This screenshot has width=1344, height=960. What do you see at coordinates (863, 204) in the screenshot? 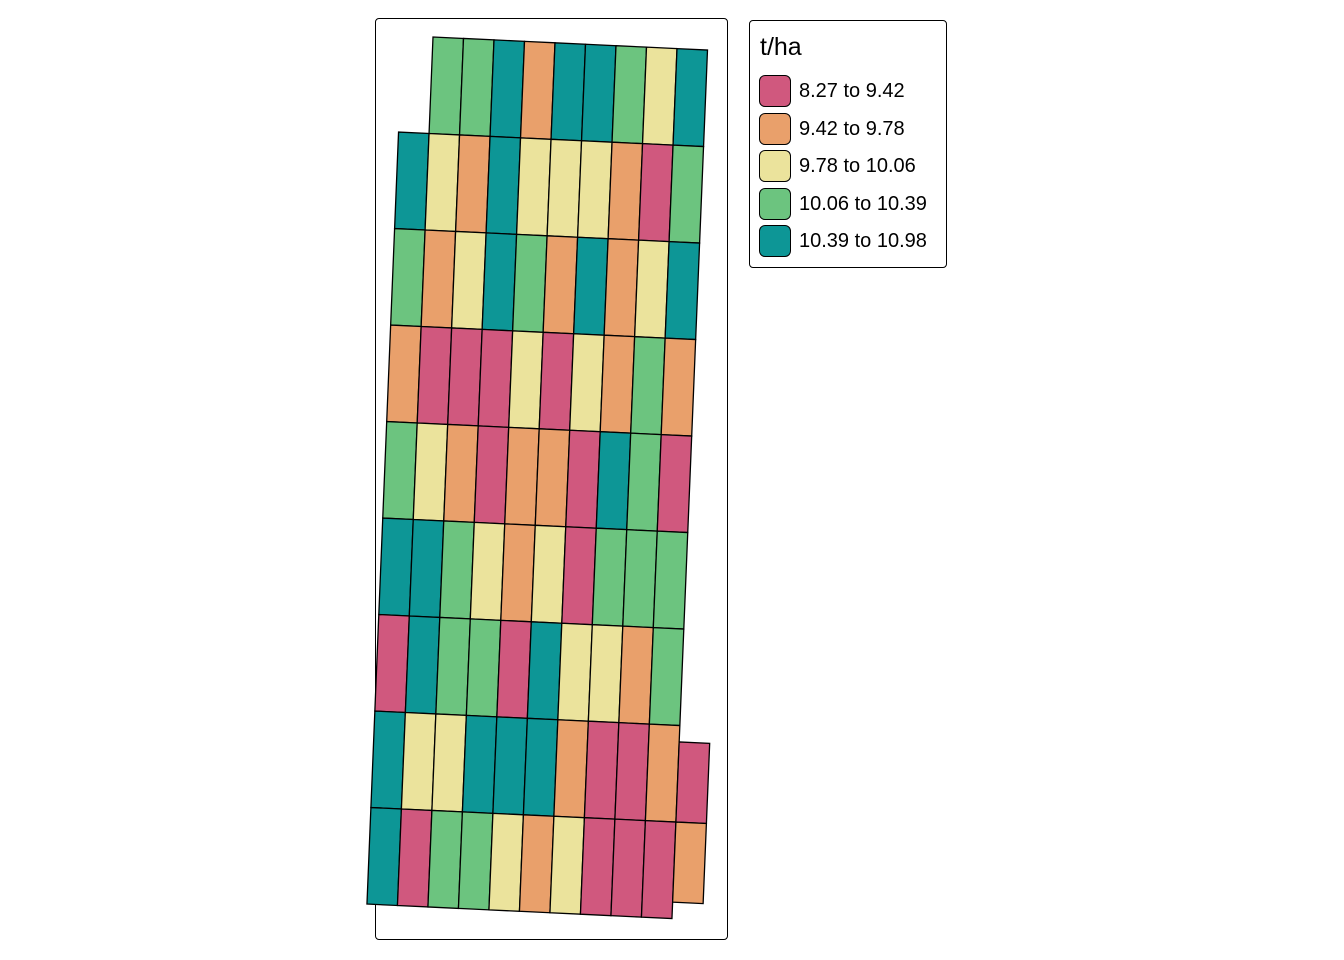
I see `legend-label: 10.06 to 10.39` at bounding box center [863, 204].